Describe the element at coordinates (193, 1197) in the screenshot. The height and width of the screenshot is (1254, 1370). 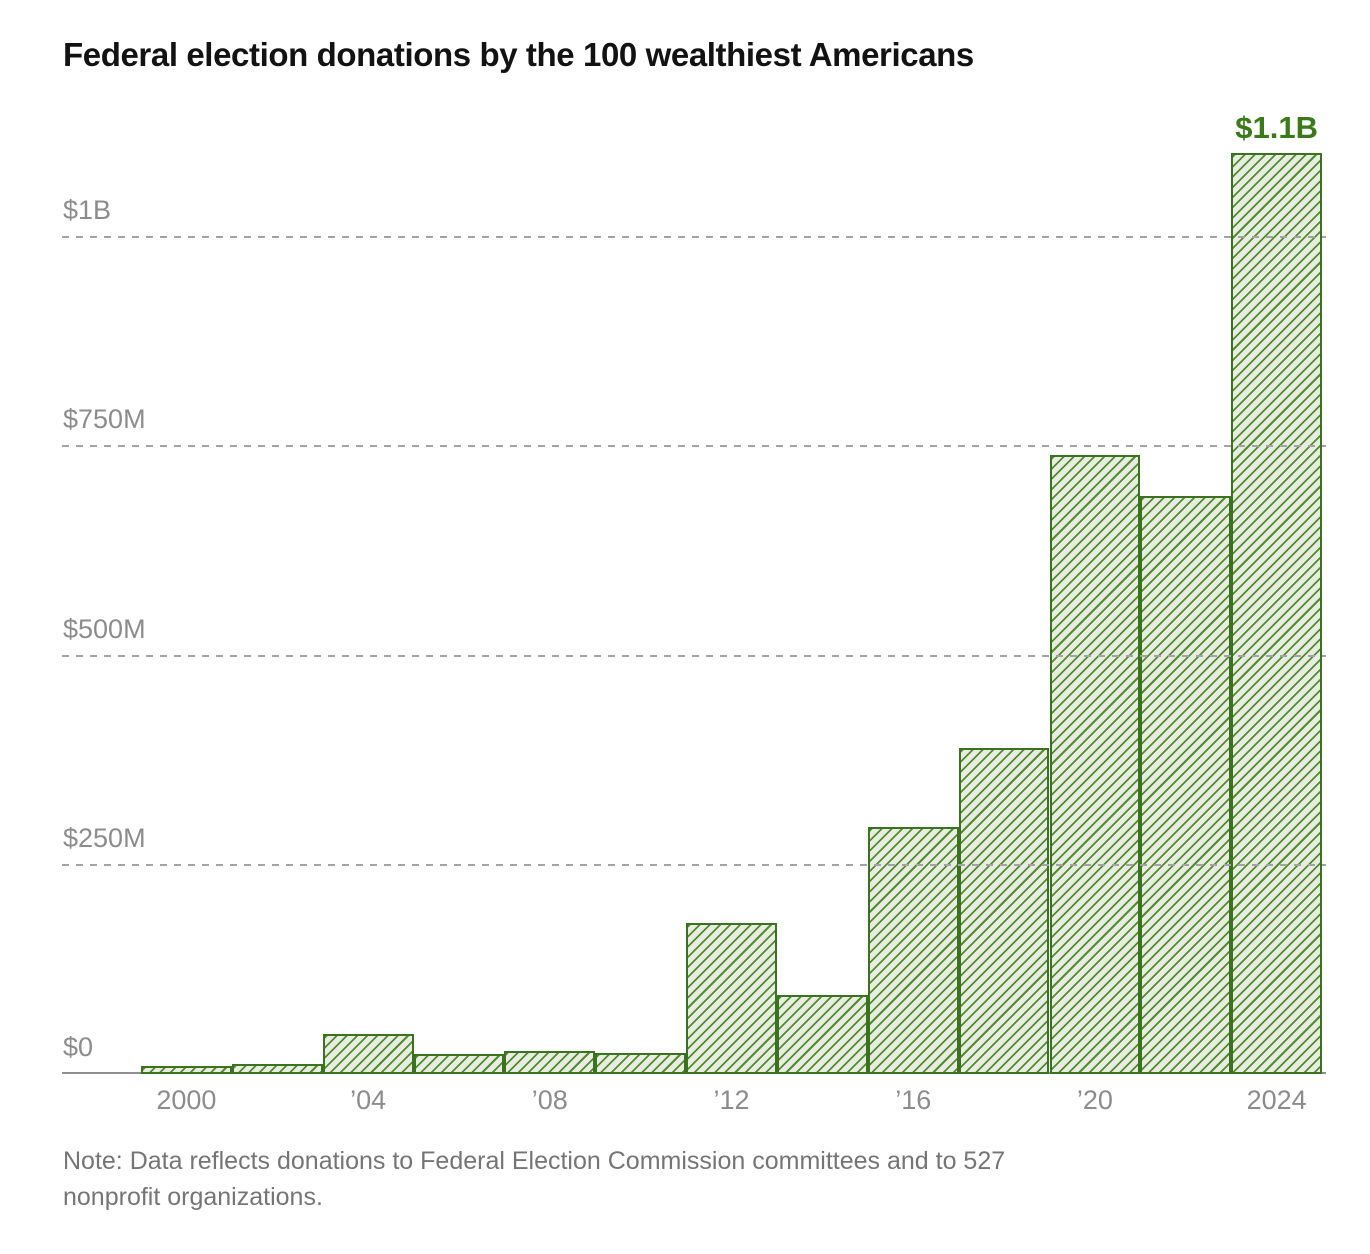
I see `chart-note-line2: nonprofit organizations.` at that location.